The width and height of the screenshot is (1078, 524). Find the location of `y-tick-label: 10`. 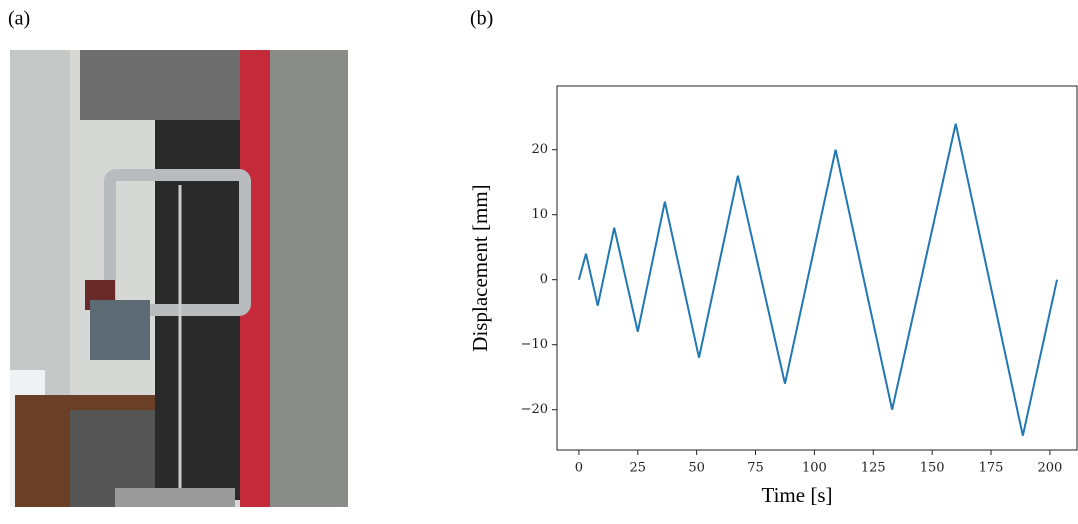

y-tick-label: 10 is located at coordinates (539, 214).